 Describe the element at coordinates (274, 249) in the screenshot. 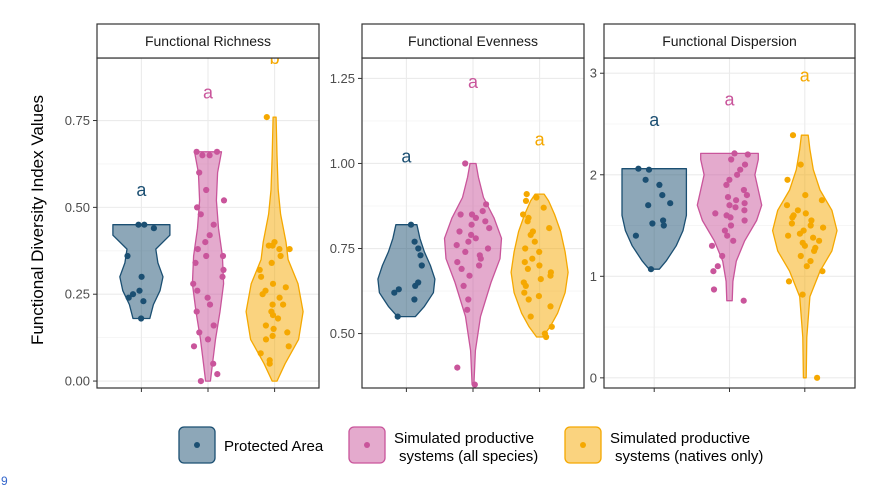

I see `violin-natives` at that location.